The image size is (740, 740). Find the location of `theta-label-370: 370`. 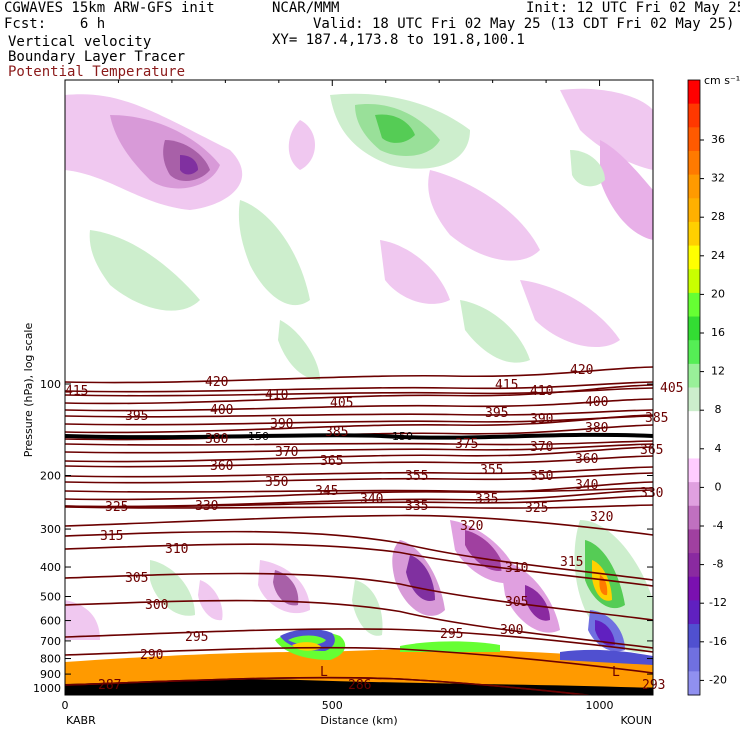

theta-label-370: 370 is located at coordinates (541, 447).